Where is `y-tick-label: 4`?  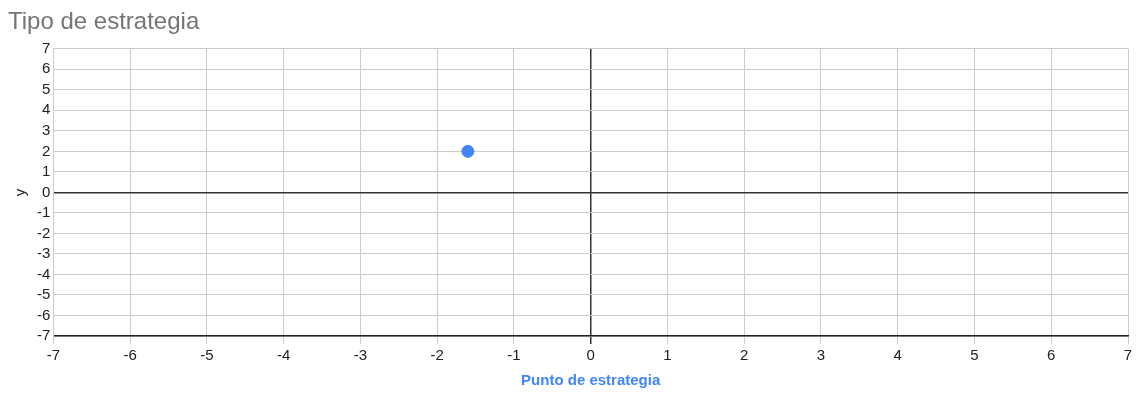 y-tick-label: 4 is located at coordinates (46, 109).